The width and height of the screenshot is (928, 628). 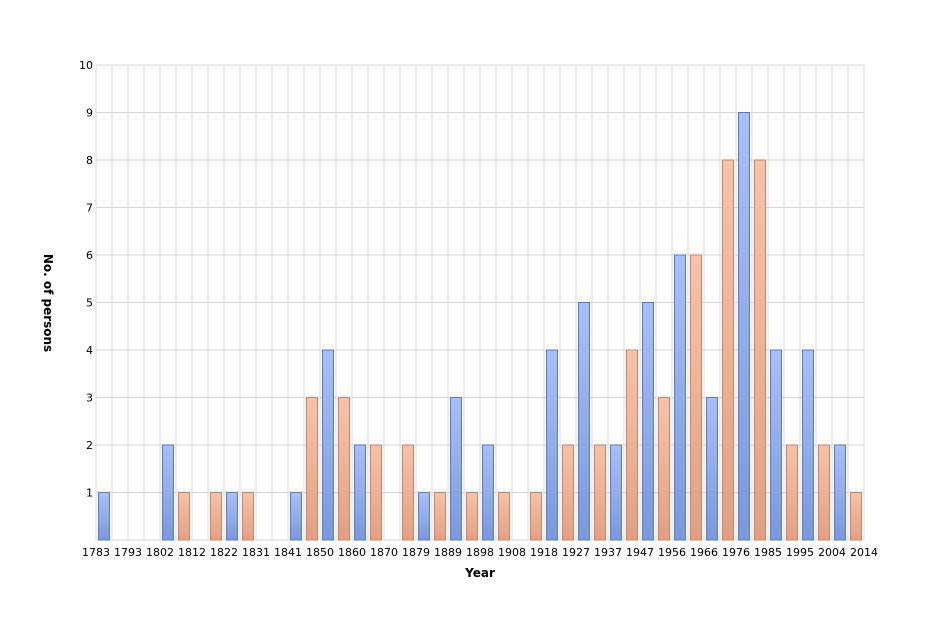 I want to click on x-tick-label: 1918, so click(x=544, y=552).